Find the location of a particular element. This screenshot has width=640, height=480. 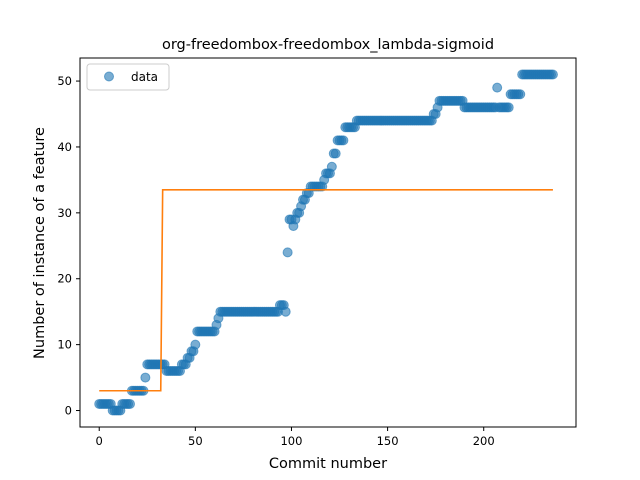

y-tick-label: 40 is located at coordinates (64, 147).